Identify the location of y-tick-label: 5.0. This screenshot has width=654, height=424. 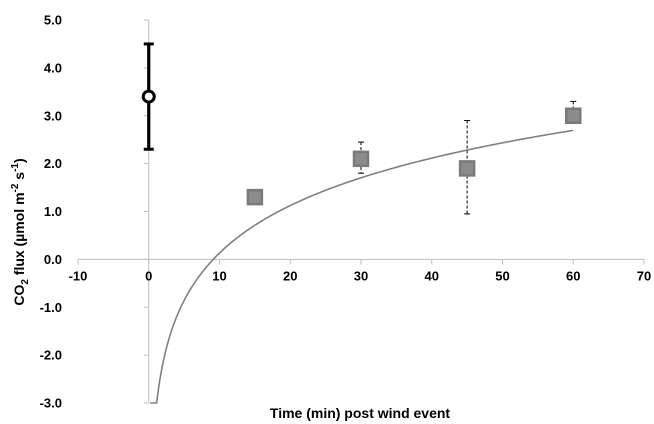
(53, 20).